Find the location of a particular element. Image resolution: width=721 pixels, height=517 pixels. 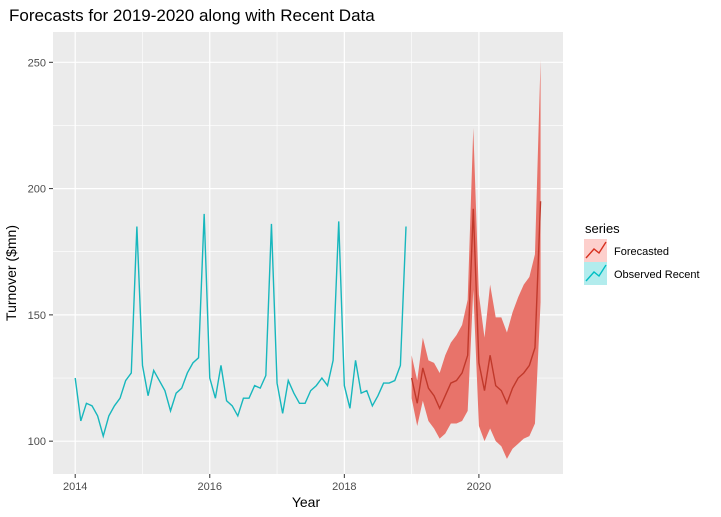

legend-item-forecasted: Forecasted is located at coordinates (626, 250).